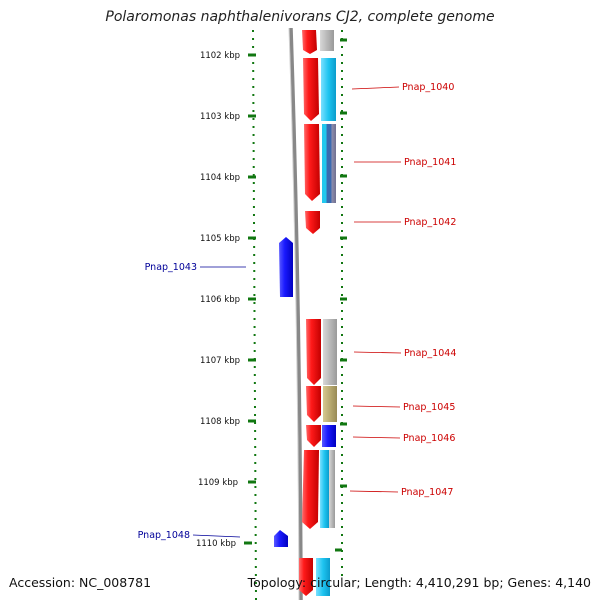 The height and width of the screenshot is (600, 600). Describe the element at coordinates (329, 436) in the screenshot. I see `cog-box-blue` at that location.